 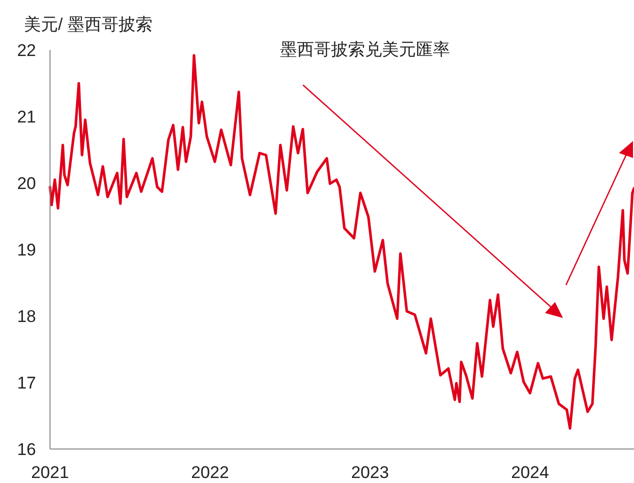 What do you see at coordinates (50, 472) in the screenshot?
I see `x-tick-label: 2021` at bounding box center [50, 472].